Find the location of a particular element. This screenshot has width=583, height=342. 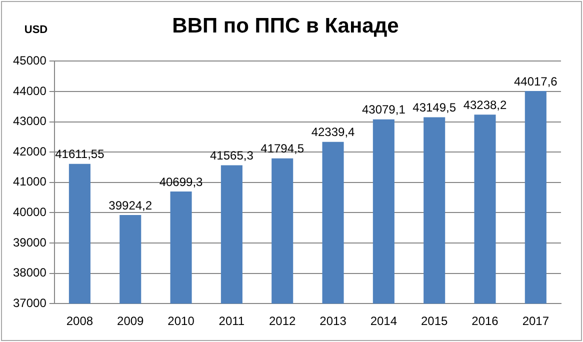

y-axis-title: USD is located at coordinates (36, 30).